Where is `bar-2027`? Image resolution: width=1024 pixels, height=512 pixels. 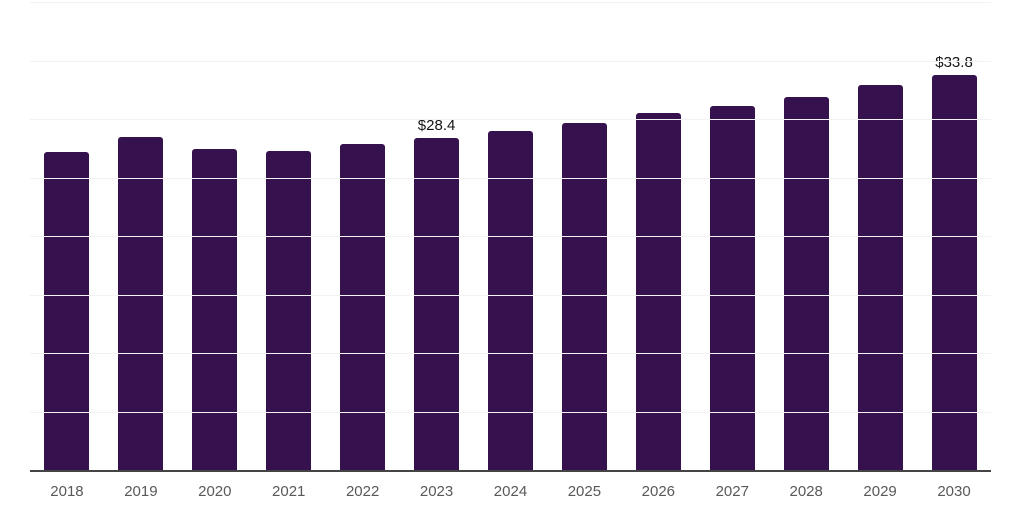
bar-2027 is located at coordinates (732, 288).